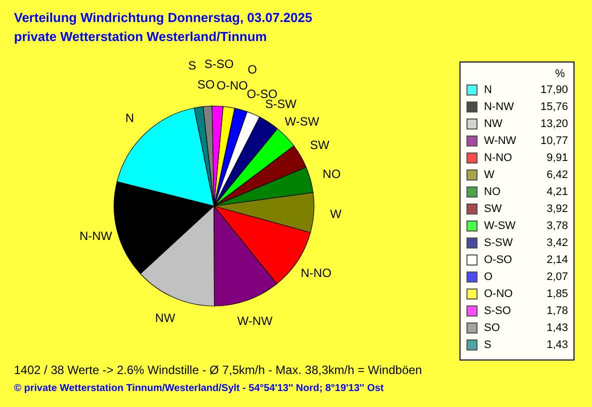 Image resolution: width=592 pixels, height=407 pixels. I want to click on legend-label: O, so click(488, 277).